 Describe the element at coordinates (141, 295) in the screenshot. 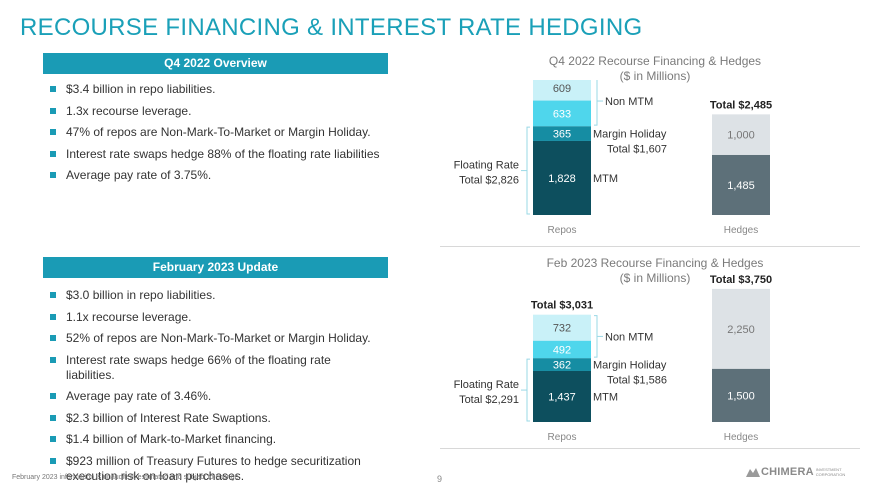

I see `bullet-text: $3.0 billion in repo liabilities.` at that location.